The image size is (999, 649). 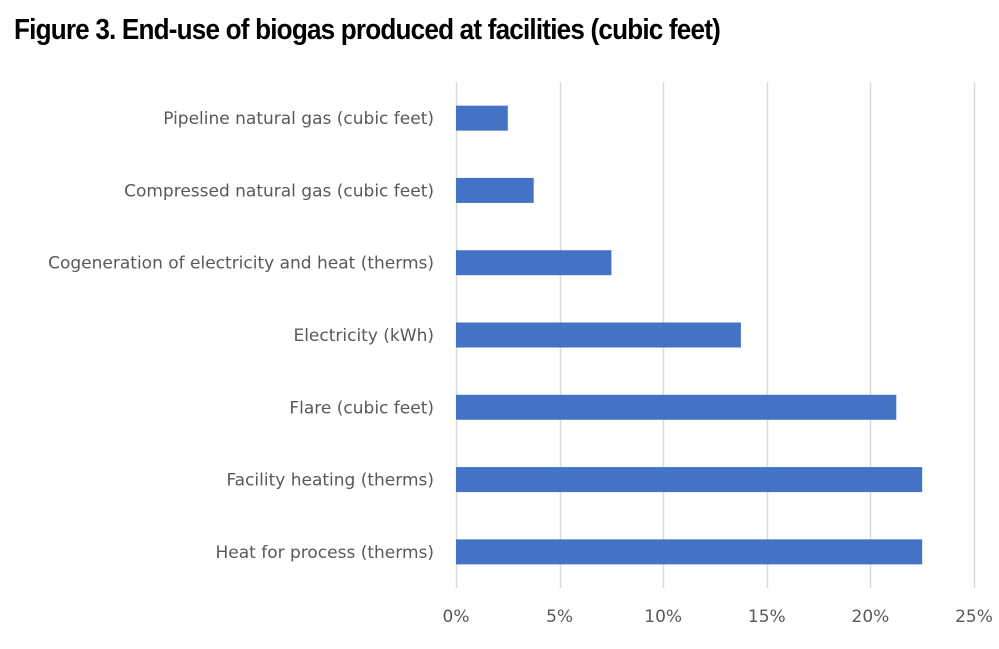 I want to click on category-label: Facility heating (therms), so click(x=330, y=481).